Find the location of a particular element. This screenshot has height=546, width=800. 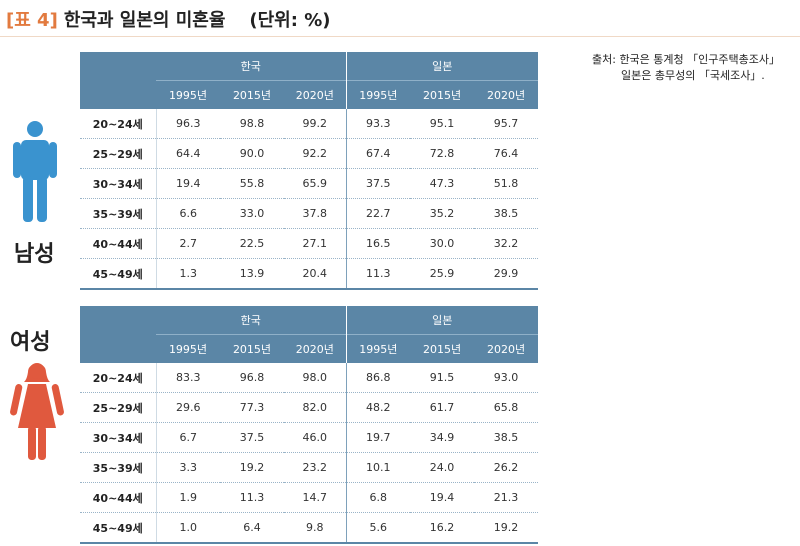

value-cell: 22.7 is located at coordinates (378, 213).